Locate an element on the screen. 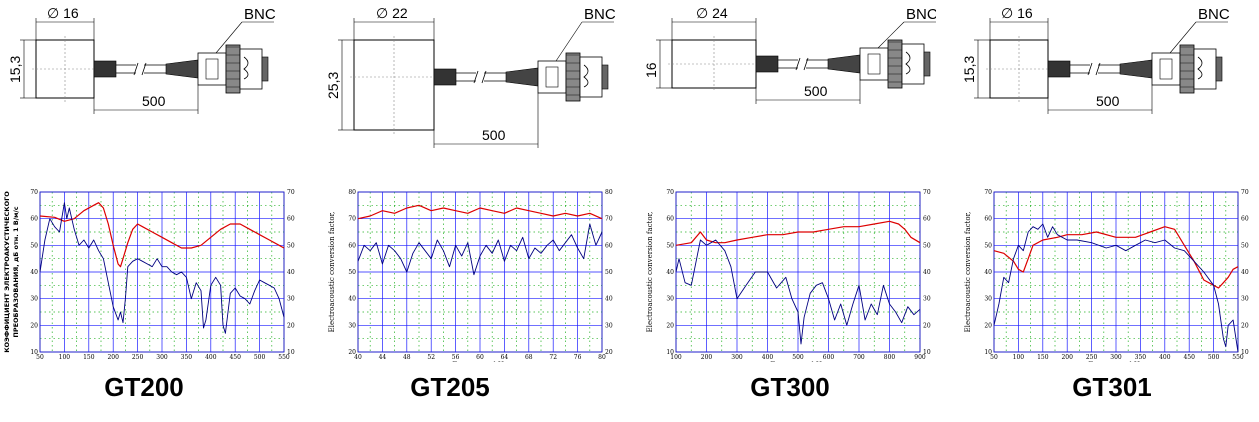 The image size is (1259, 422). x-tick-label: 800 is located at coordinates (890, 357).